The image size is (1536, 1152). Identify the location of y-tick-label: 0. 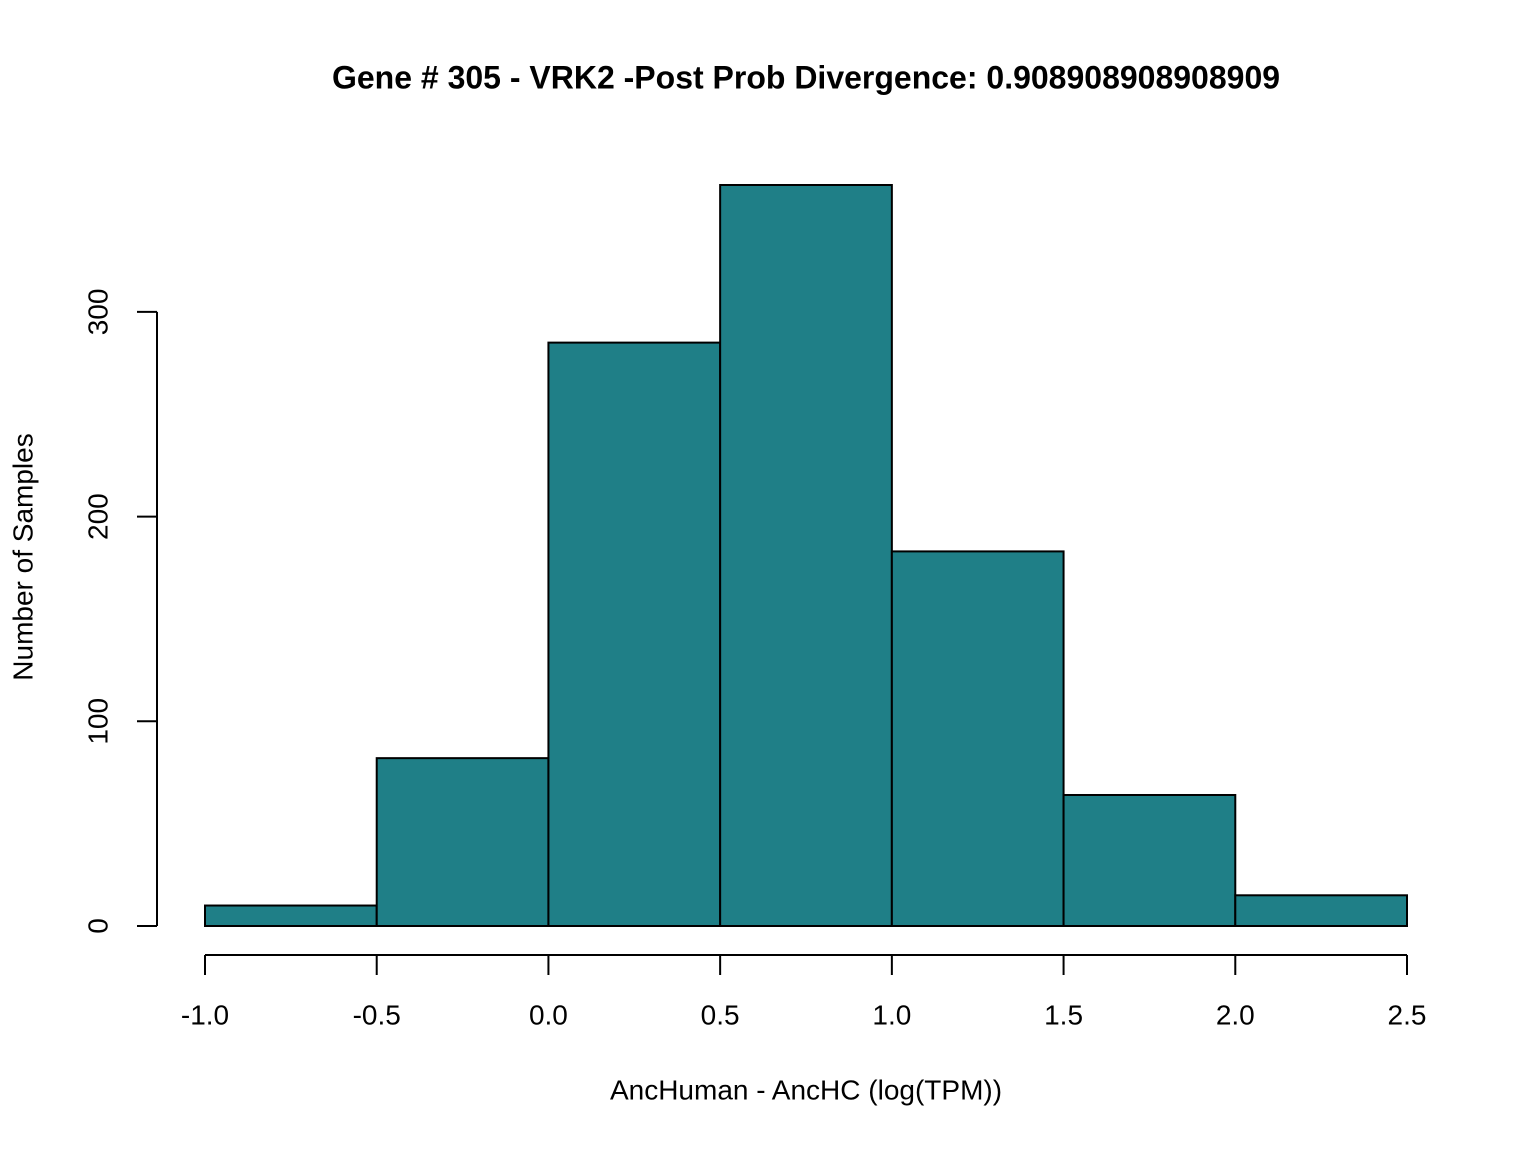
(97, 926).